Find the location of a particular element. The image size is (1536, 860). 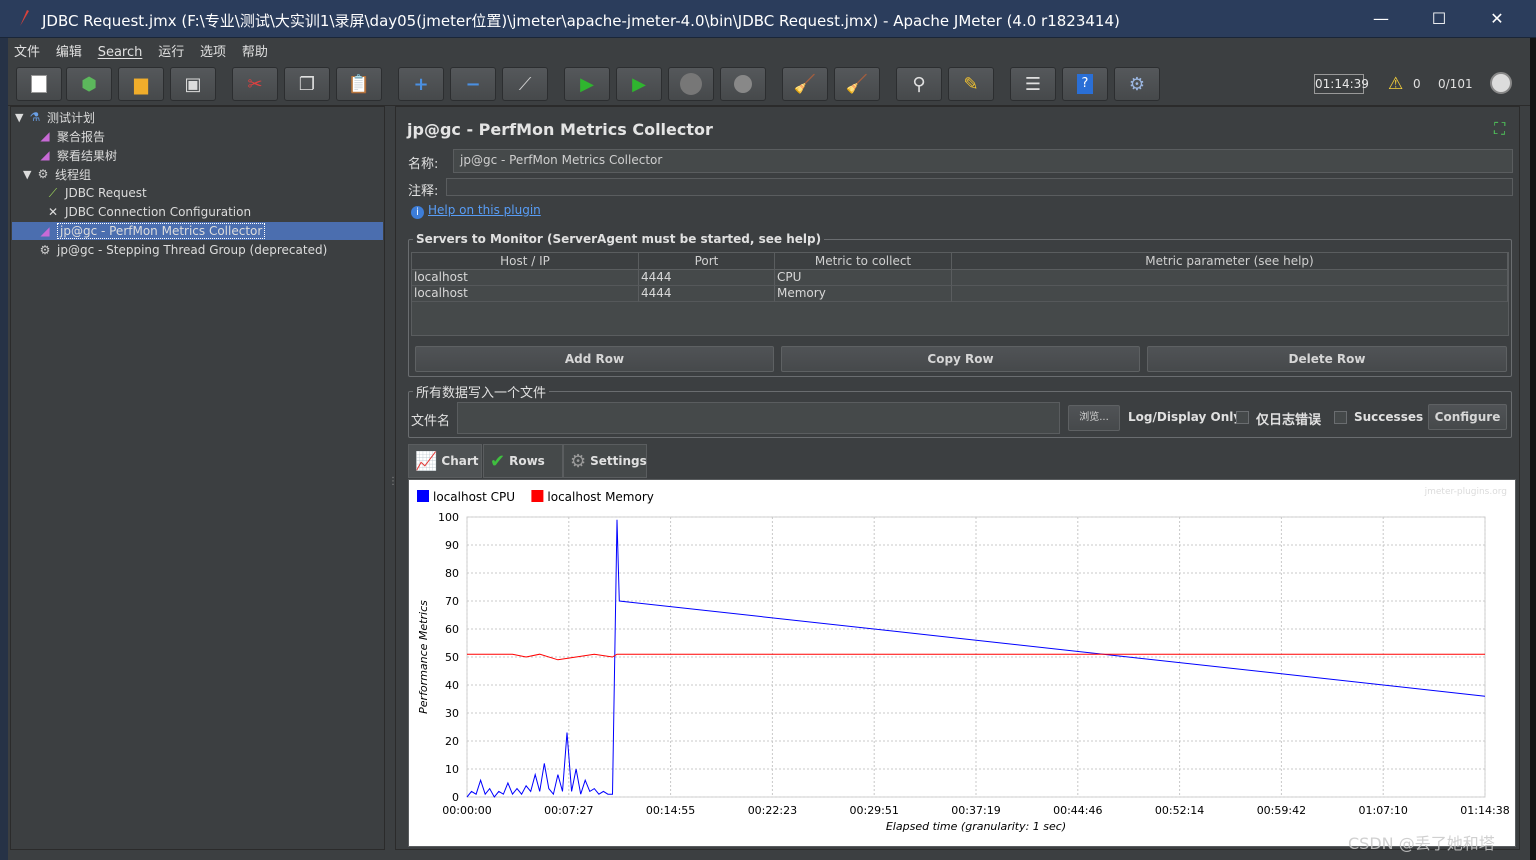

help-button: ? is located at coordinates (1085, 84).